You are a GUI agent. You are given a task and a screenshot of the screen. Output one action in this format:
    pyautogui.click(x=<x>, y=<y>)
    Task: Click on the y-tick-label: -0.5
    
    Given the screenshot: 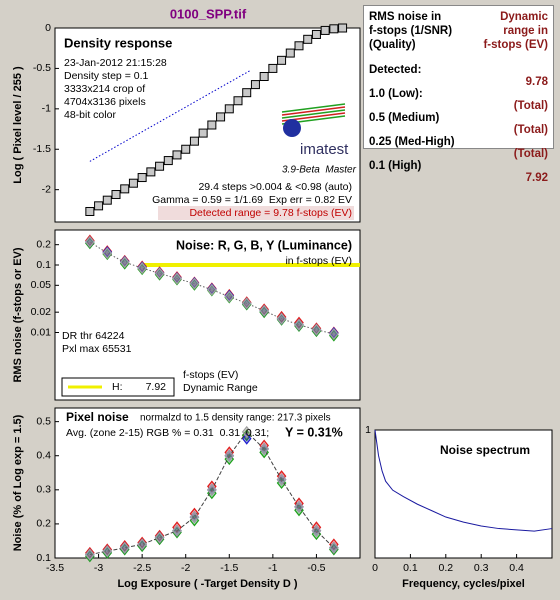 What is the action you would take?
    pyautogui.click(x=42, y=68)
    